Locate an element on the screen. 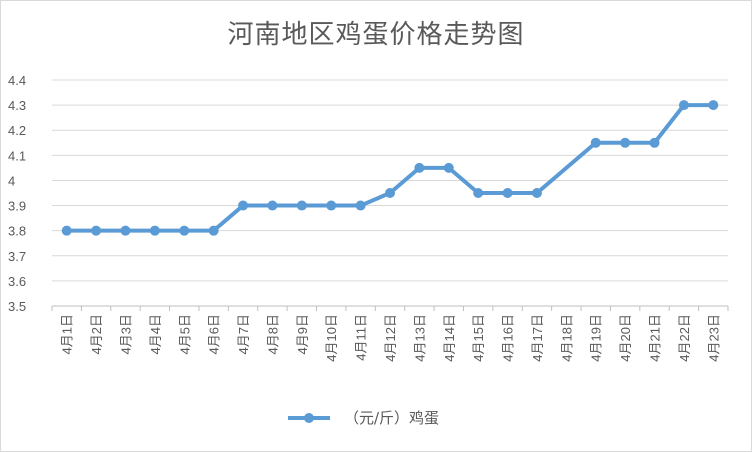 This screenshot has width=752, height=452. x-tick-label: 4月21日 is located at coordinates (655, 338).